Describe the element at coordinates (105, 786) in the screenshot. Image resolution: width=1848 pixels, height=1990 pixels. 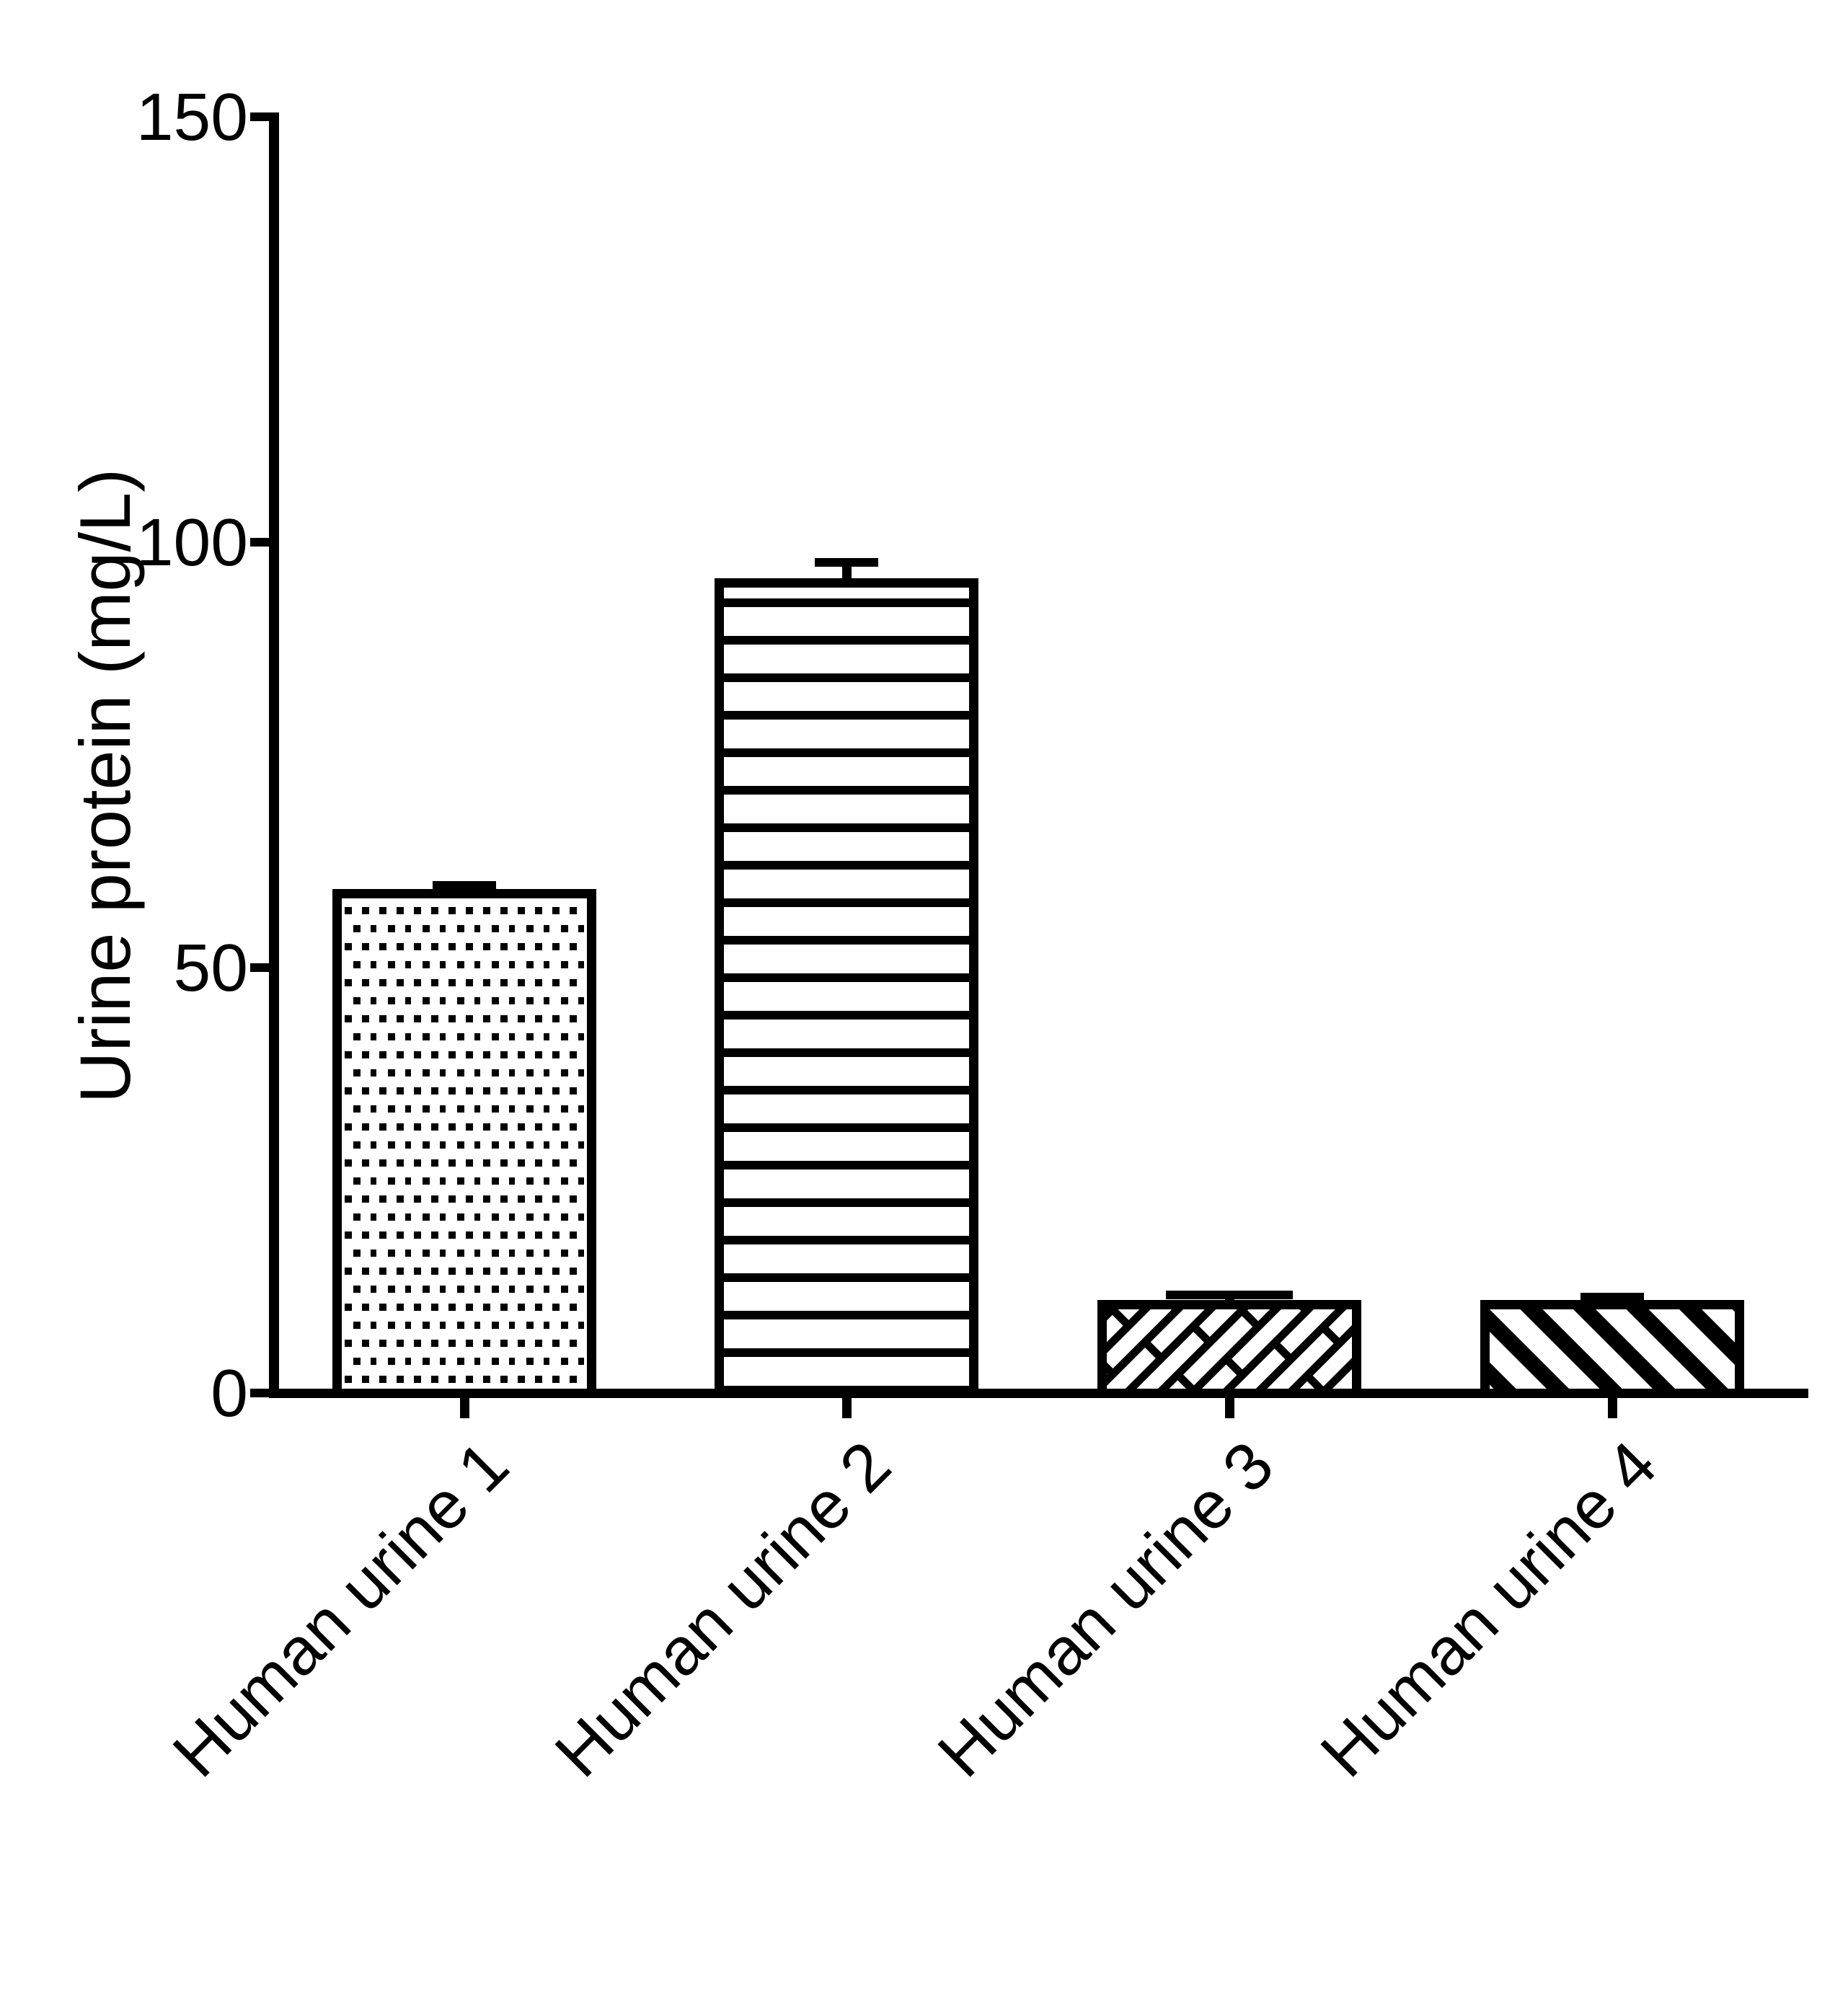
I see `y-axis-title: Urine protein (mg/L)` at that location.